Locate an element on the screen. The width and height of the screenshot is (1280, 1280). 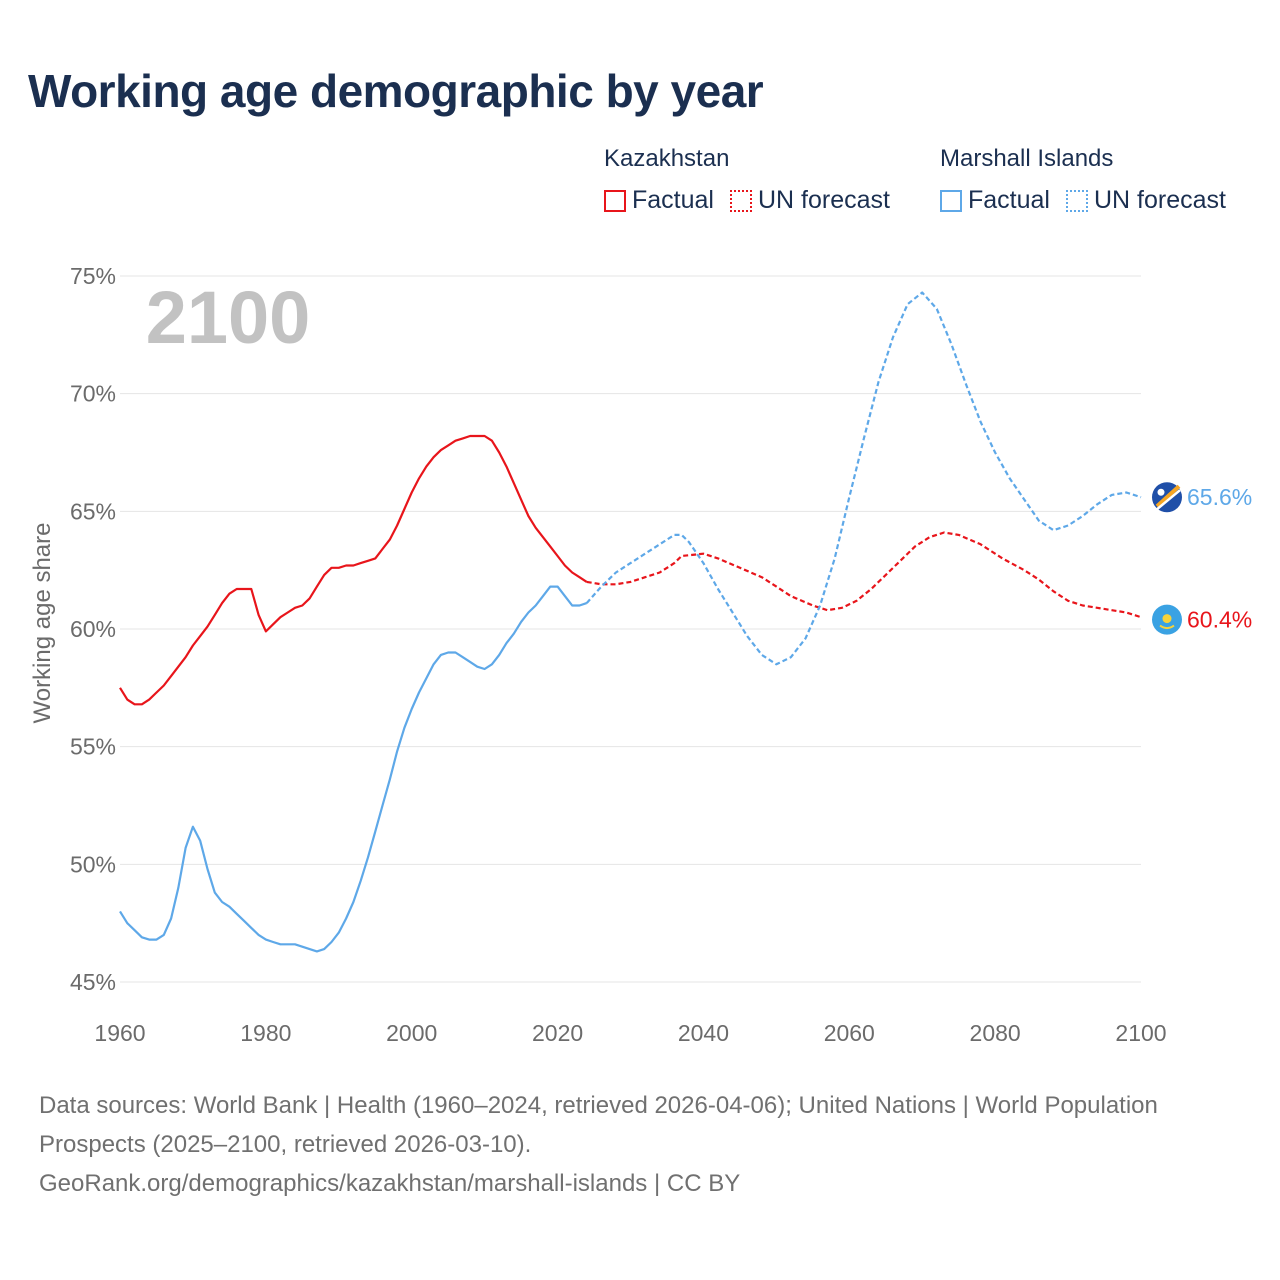
legend-kazakhstan-factual: Factual is located at coordinates (659, 200).